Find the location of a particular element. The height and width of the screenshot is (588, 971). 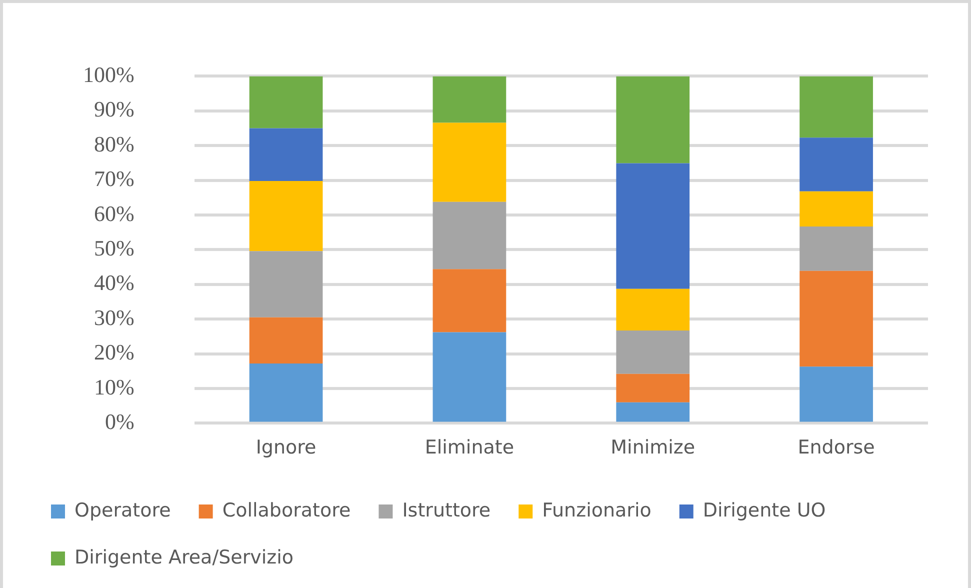

legend-label: Istruttore is located at coordinates (446, 510).